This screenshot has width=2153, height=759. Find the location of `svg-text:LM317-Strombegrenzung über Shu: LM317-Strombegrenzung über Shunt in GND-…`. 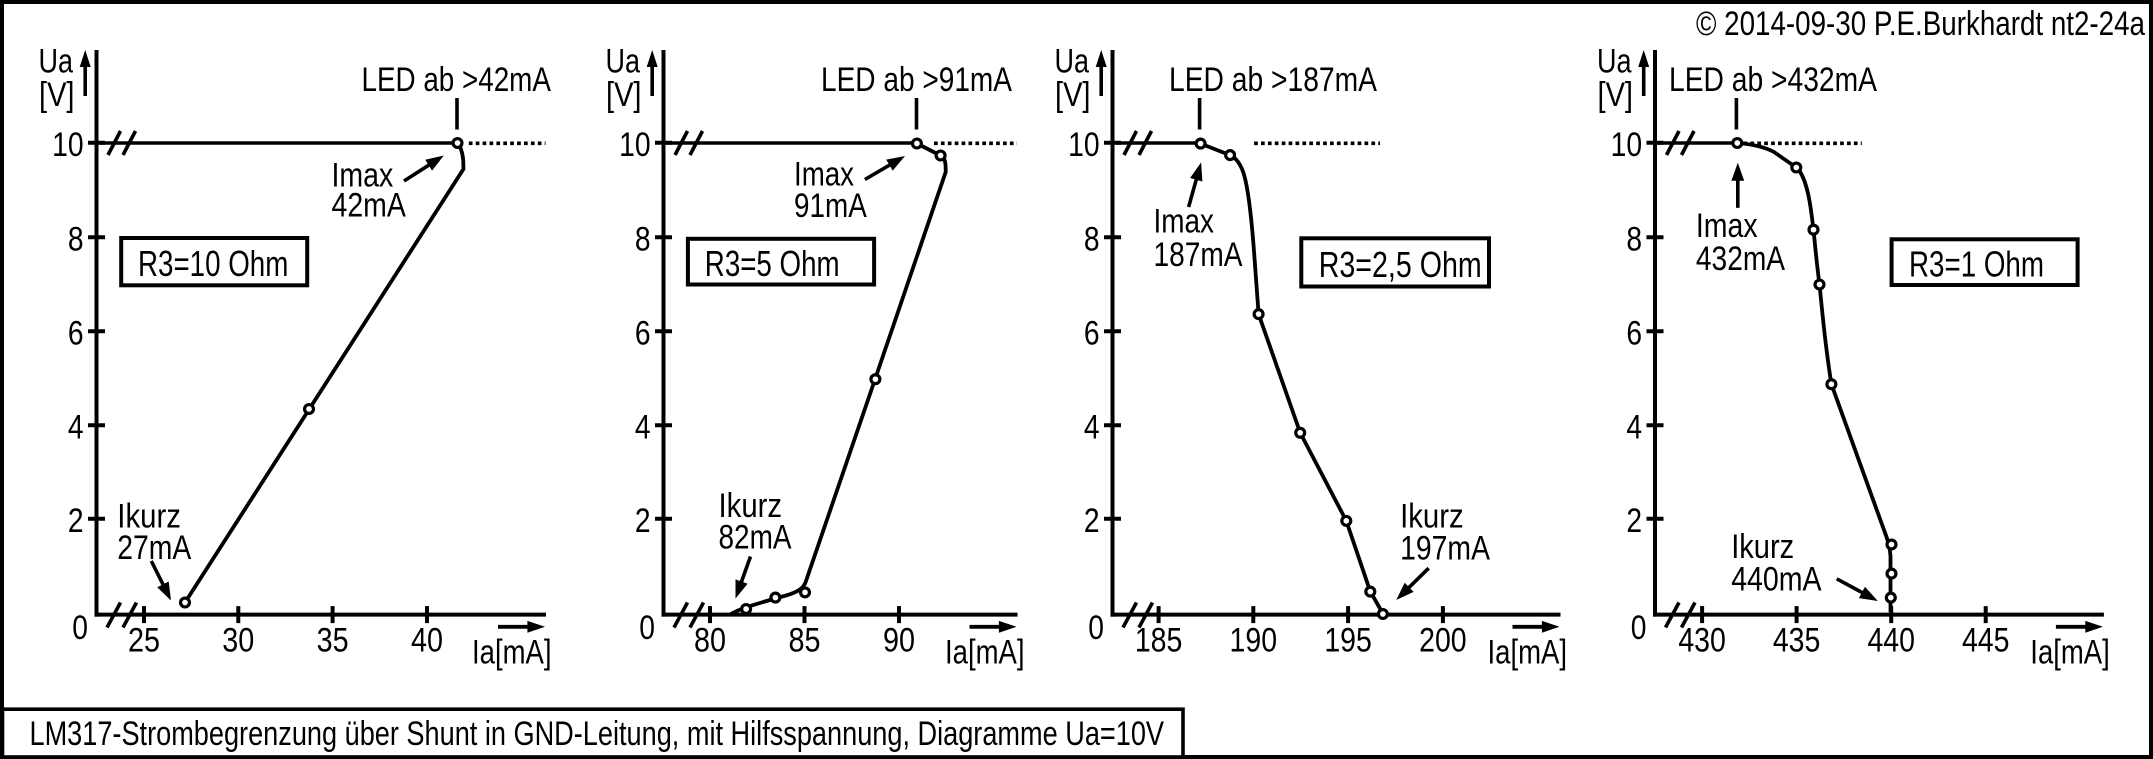

svg-text:LM317-Strombegrenzung über Shu: LM317-Strombegrenzung über Shunt in GND-… is located at coordinates (597, 734).